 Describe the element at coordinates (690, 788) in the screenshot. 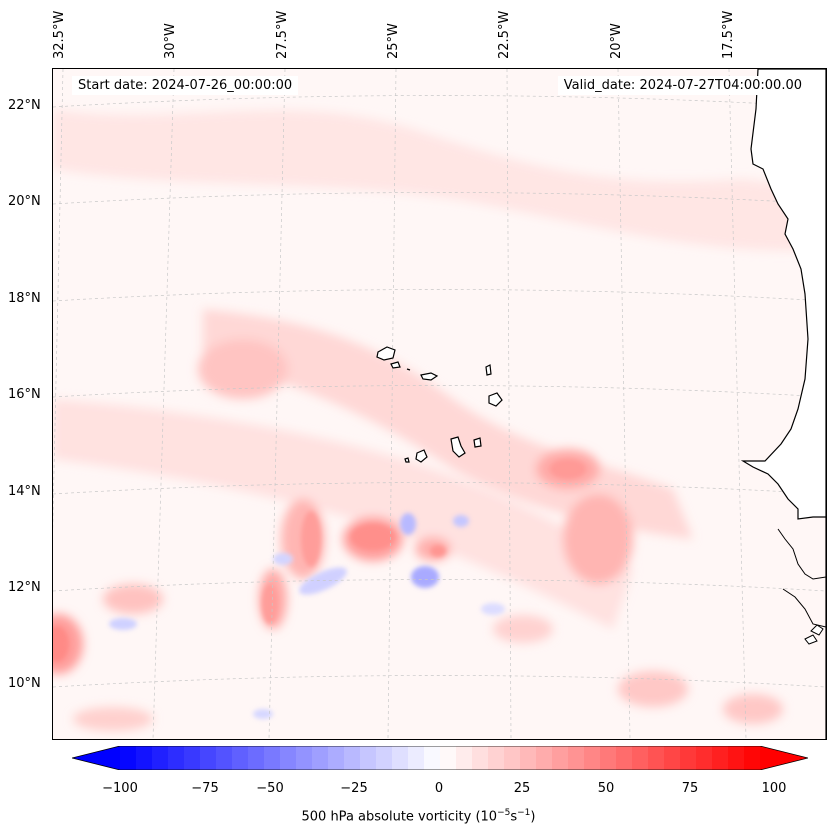

I see `colorbar-tick: 75` at that location.